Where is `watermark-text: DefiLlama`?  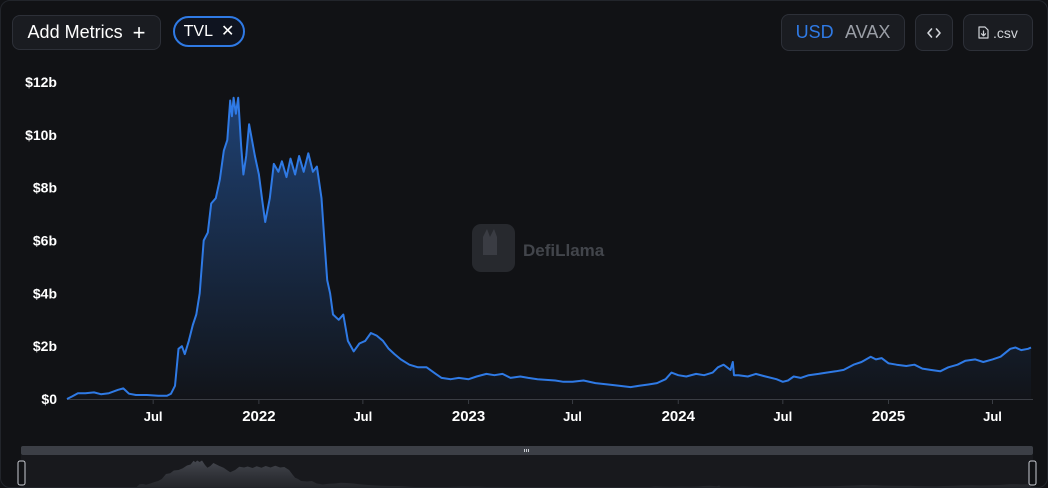 watermark-text: DefiLlama is located at coordinates (564, 250).